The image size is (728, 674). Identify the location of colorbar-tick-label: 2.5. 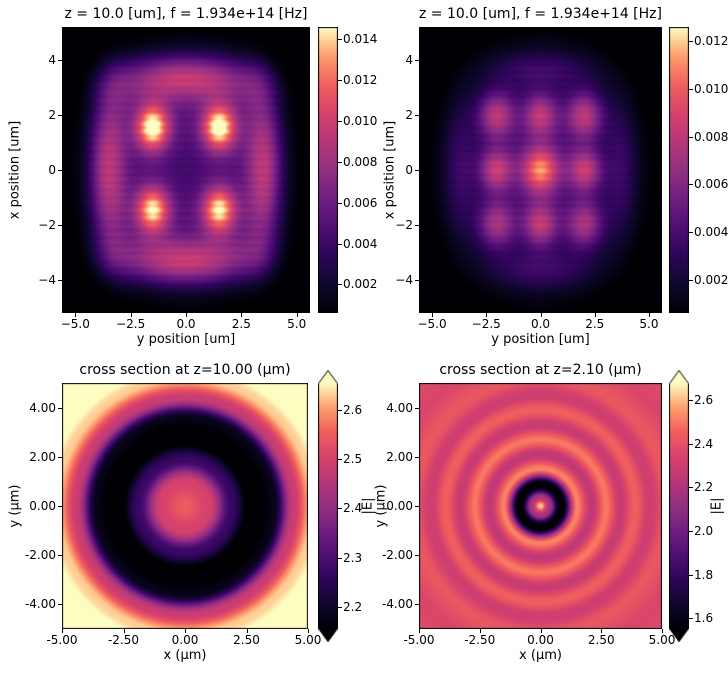
(353, 459).